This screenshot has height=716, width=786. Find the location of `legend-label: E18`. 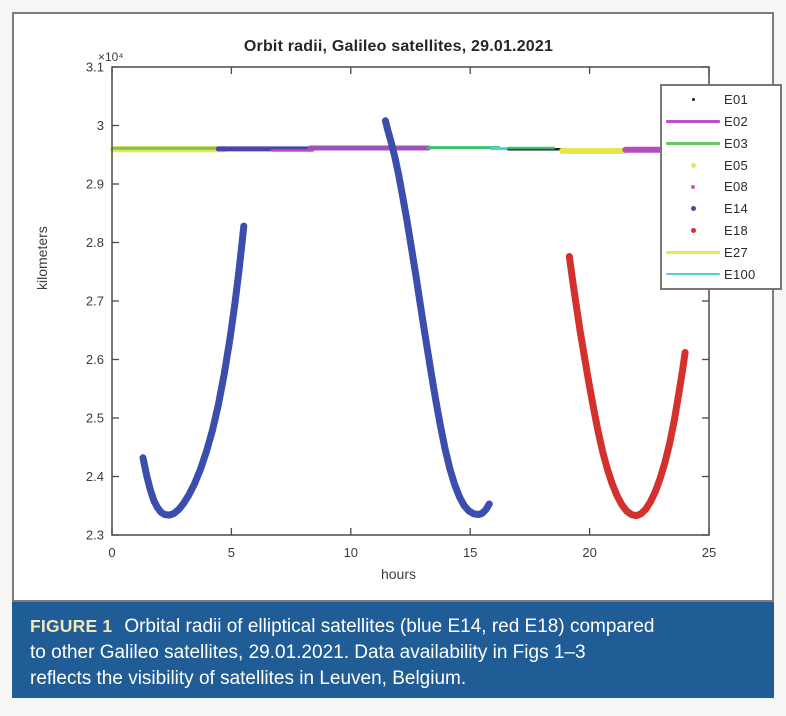

legend-label: E18 is located at coordinates (736, 230).